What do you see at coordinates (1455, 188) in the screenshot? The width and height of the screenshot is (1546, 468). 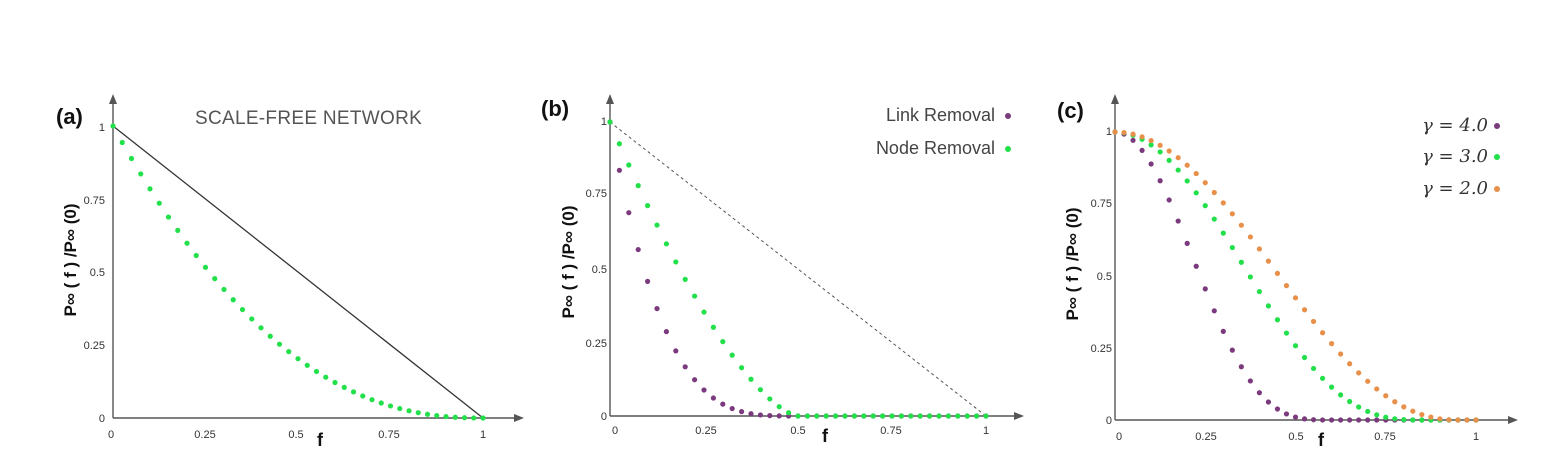 I see `legend-label-gamma-2: γ = 2.0` at bounding box center [1455, 188].